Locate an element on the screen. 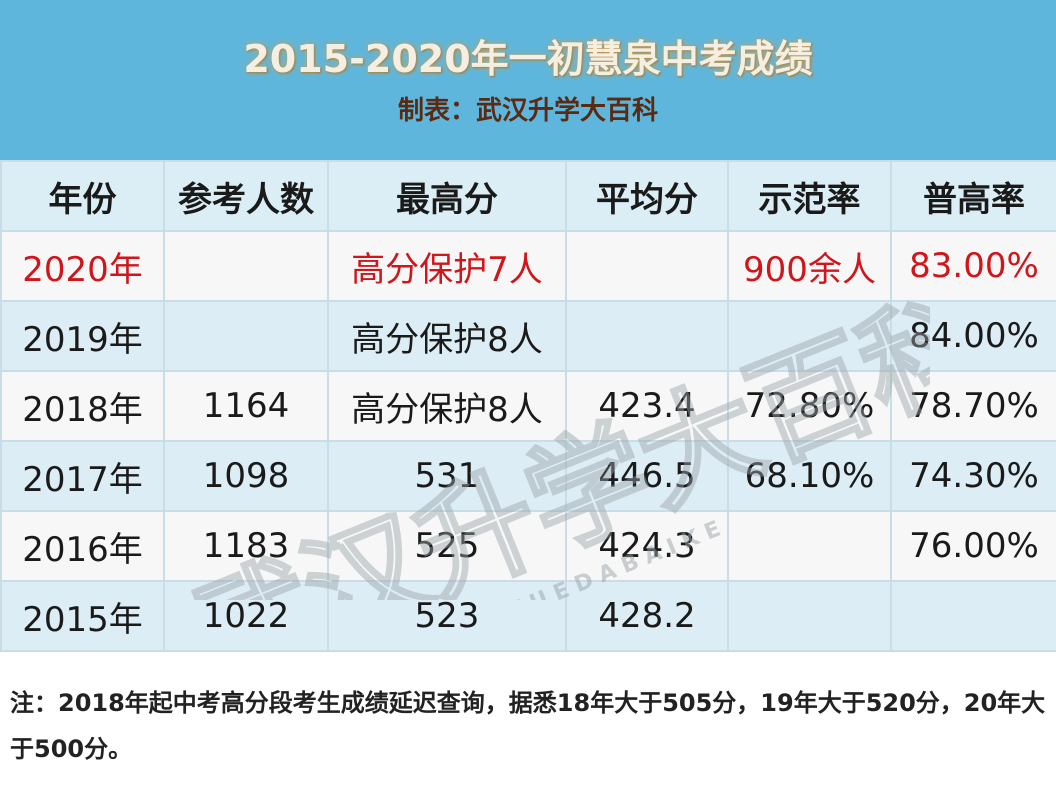 The width and height of the screenshot is (1056, 796). table-cell: 76.00% is located at coordinates (973, 546).